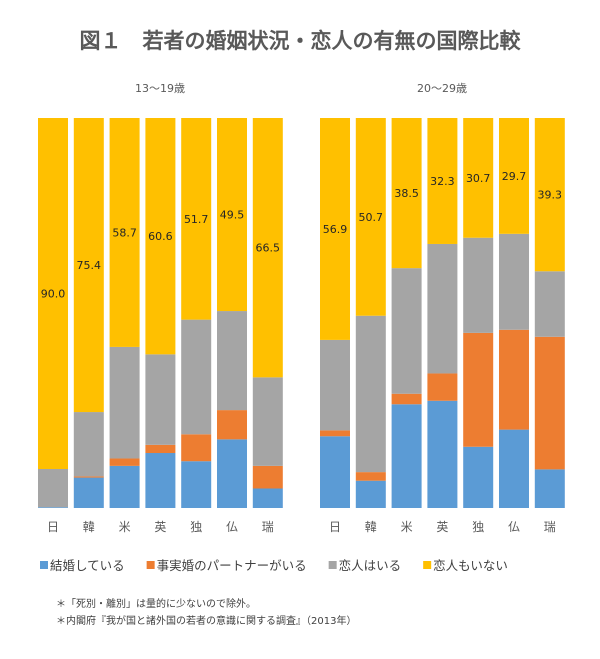  I want to click on data-label: 29.7, so click(514, 176).